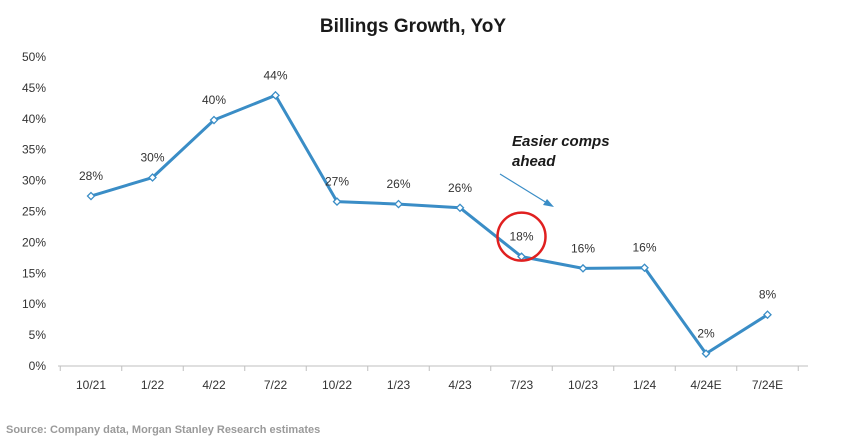 The image size is (846, 442). I want to click on annotation-line2: ahead, so click(534, 161).